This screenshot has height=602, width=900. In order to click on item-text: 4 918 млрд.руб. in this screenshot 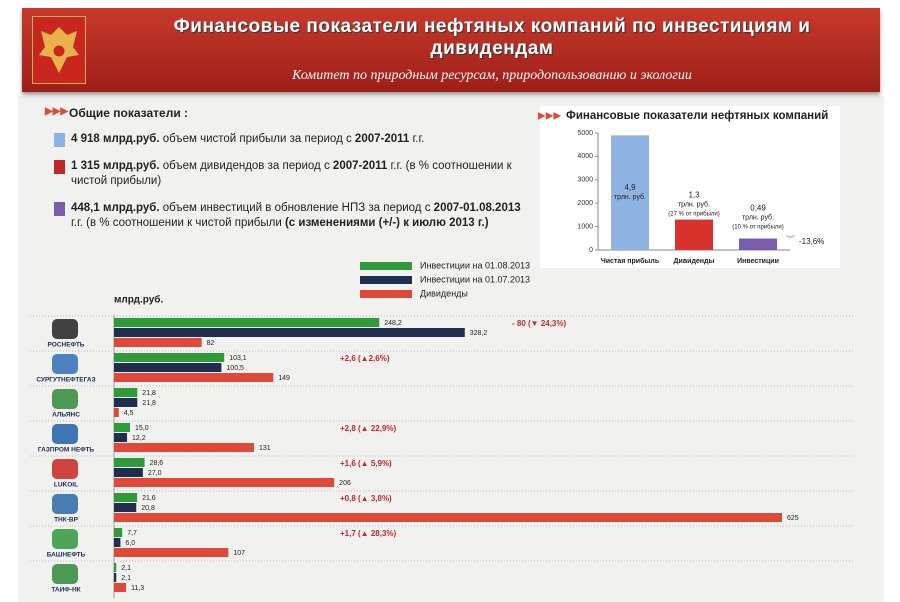, I will do `click(115, 139)`.